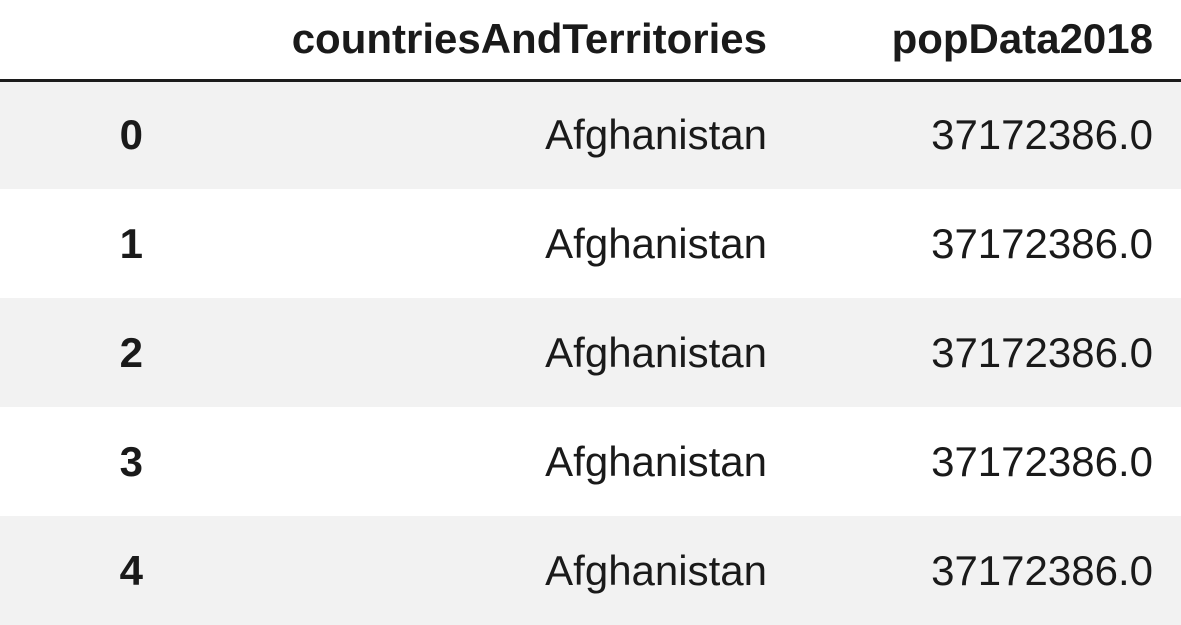  What do you see at coordinates (131, 352) in the screenshot?
I see `row-index: 2` at bounding box center [131, 352].